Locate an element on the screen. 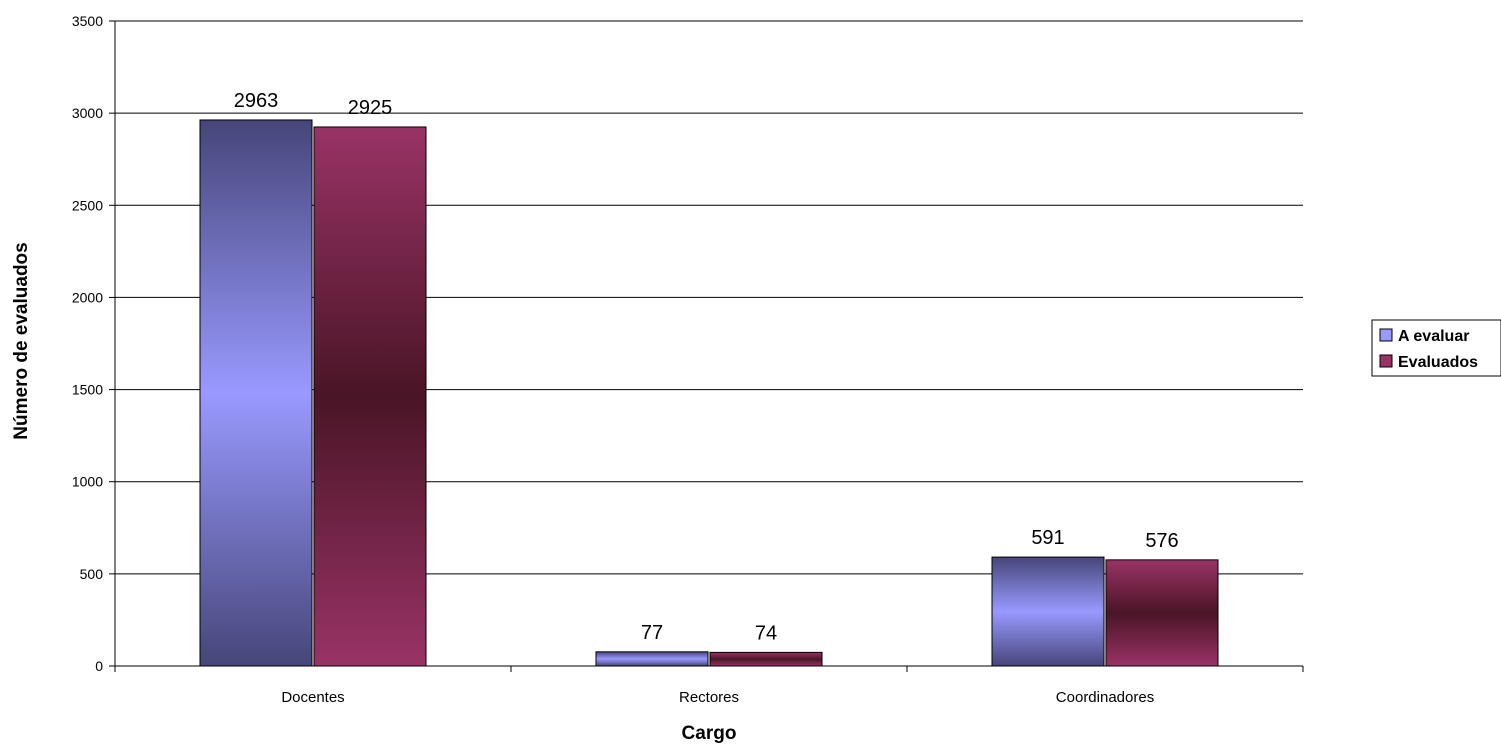  y-tick-label-3000: 3000 is located at coordinates (87, 113).